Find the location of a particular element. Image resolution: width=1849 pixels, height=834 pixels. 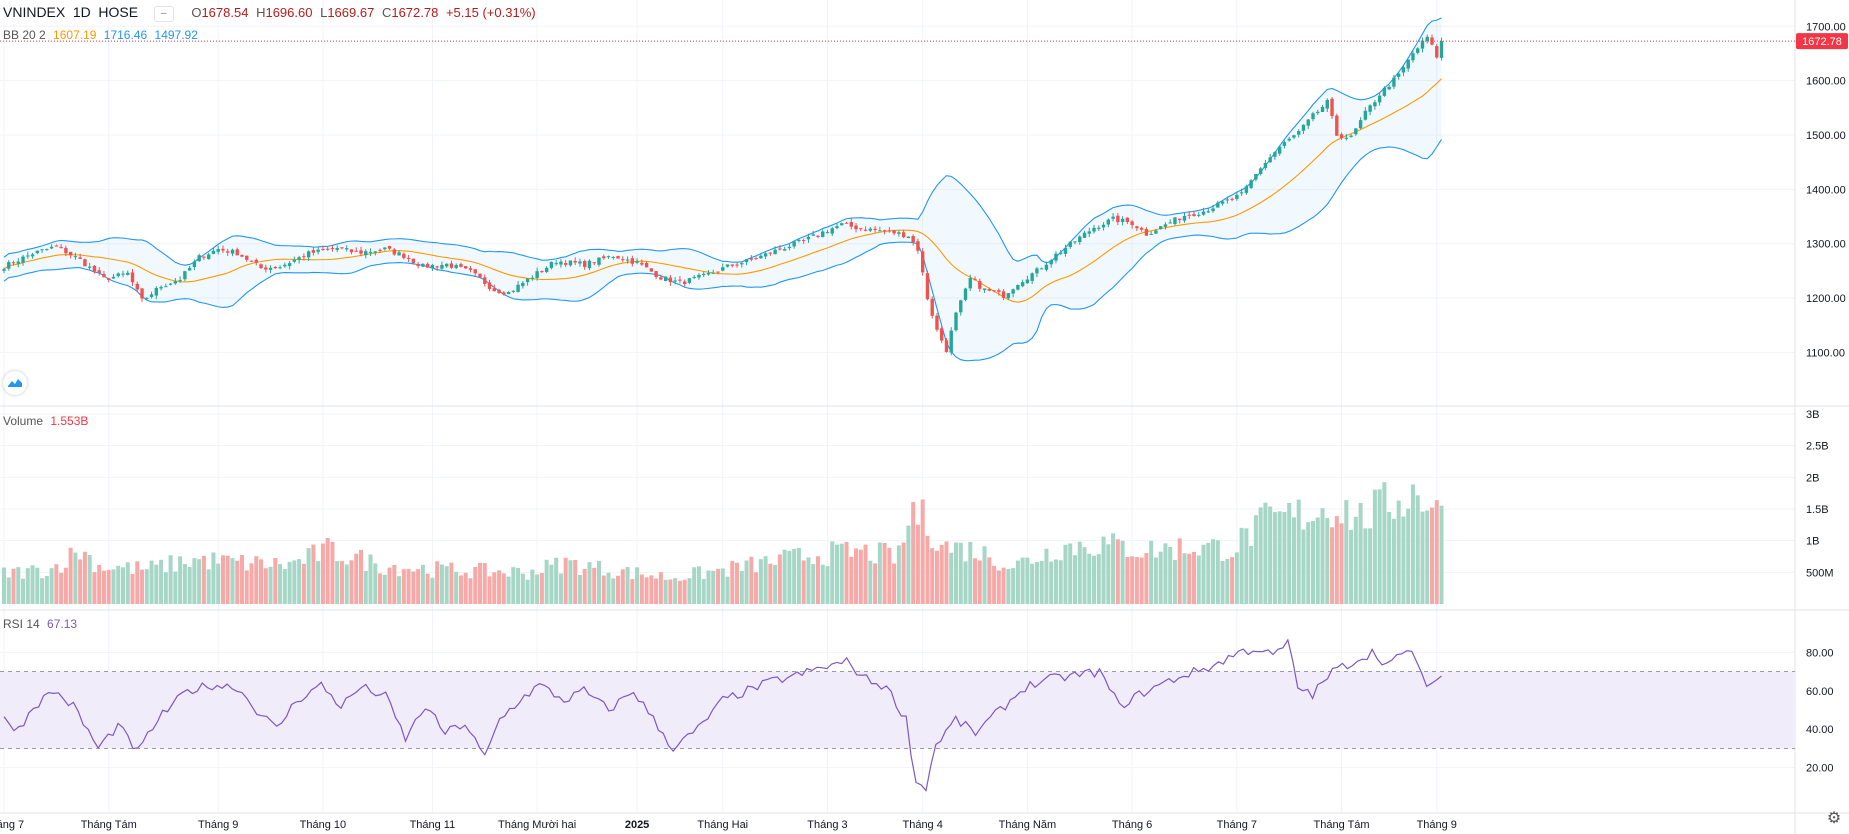

volume-label: Volume is located at coordinates (23, 421).